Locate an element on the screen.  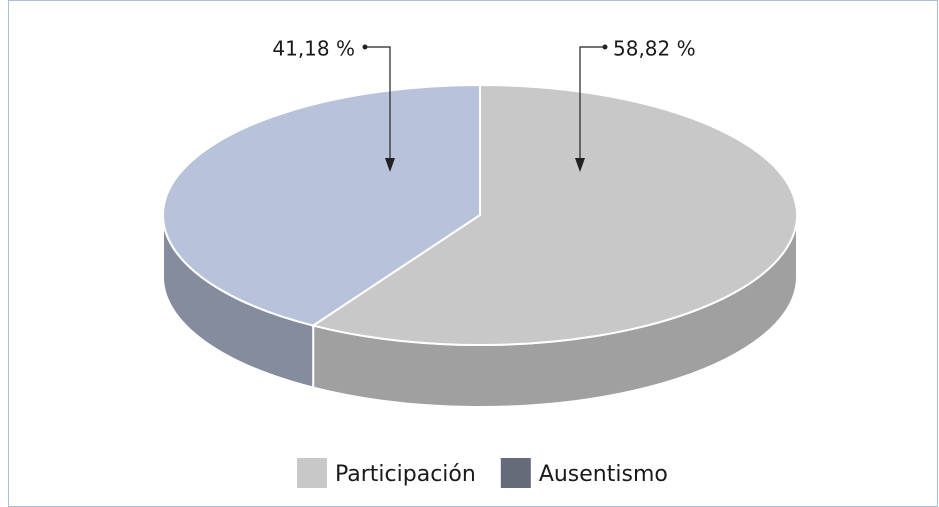
legend-label: Ausentismo is located at coordinates (603, 474).